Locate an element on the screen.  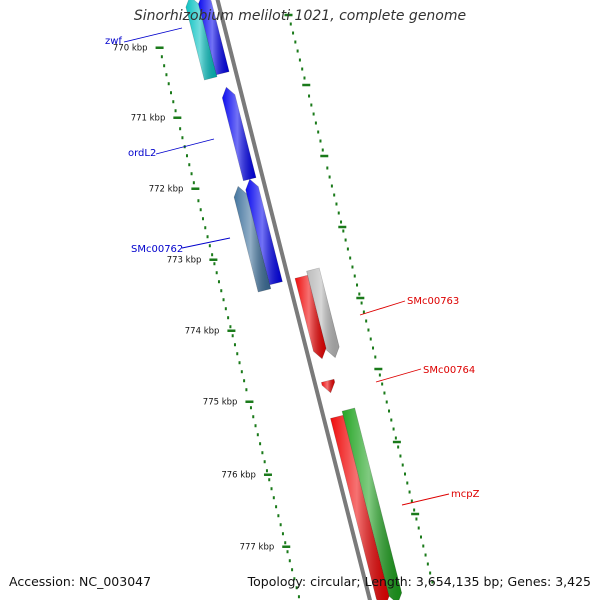
scale-tick-label: 775 kbp is located at coordinates (220, 403).